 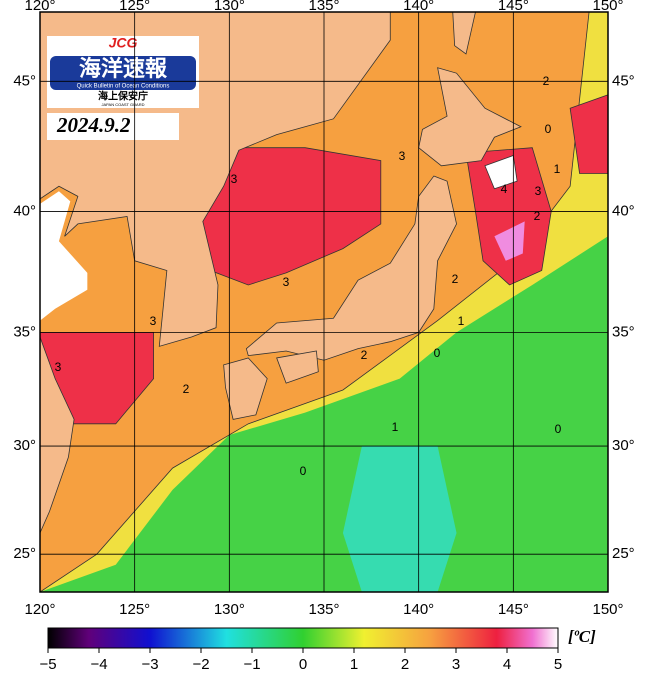 What do you see at coordinates (351, 268) in the screenshot?
I see `land-honshu` at bounding box center [351, 268].